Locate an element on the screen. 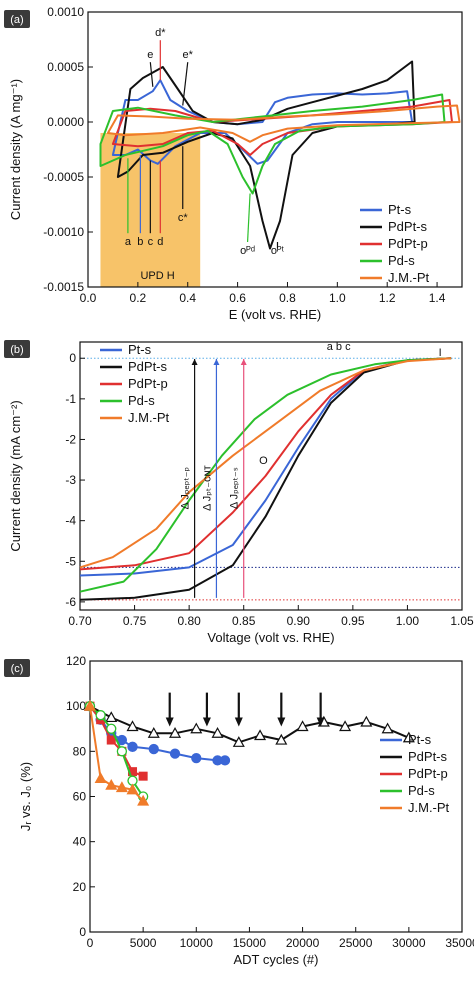 This screenshot has height=983, width=474. y-tick-label: -5 is located at coordinates (70, 561).